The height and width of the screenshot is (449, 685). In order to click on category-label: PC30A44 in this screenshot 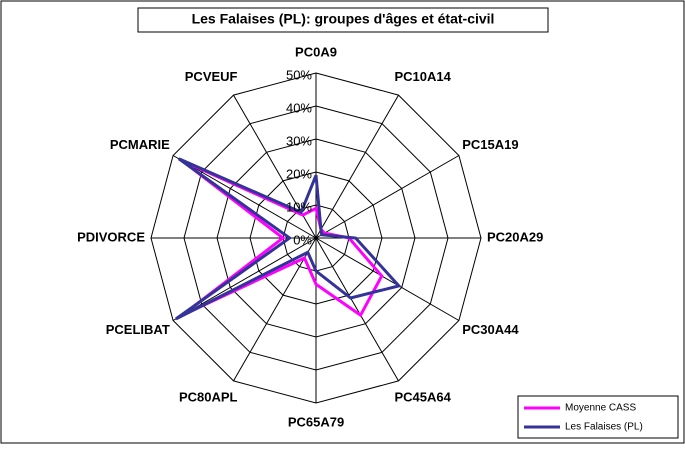, I will do `click(490, 329)`.